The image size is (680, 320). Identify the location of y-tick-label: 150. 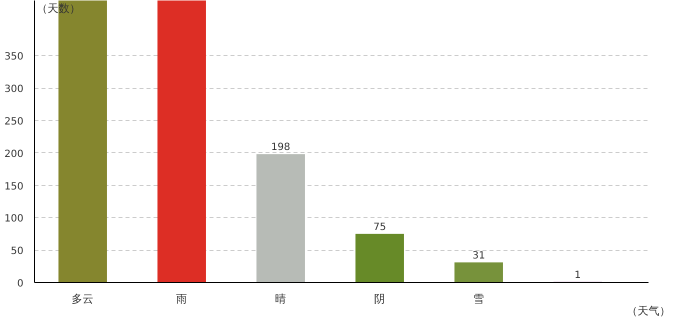
(14, 186).